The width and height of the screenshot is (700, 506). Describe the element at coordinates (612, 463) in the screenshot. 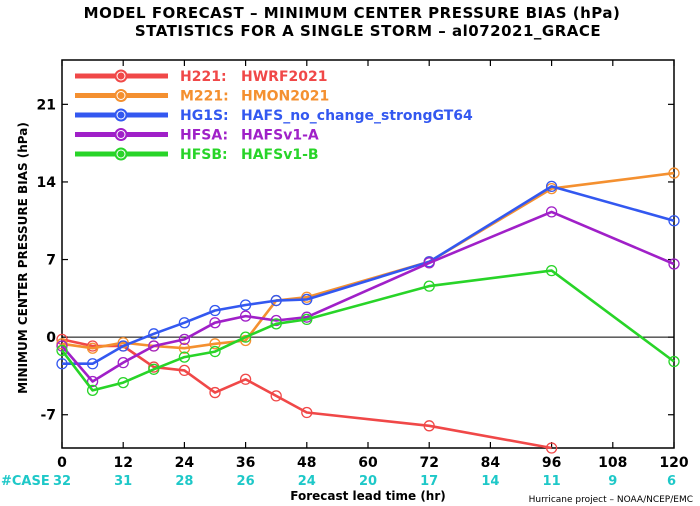

I see `x-tick-label: 108` at that location.